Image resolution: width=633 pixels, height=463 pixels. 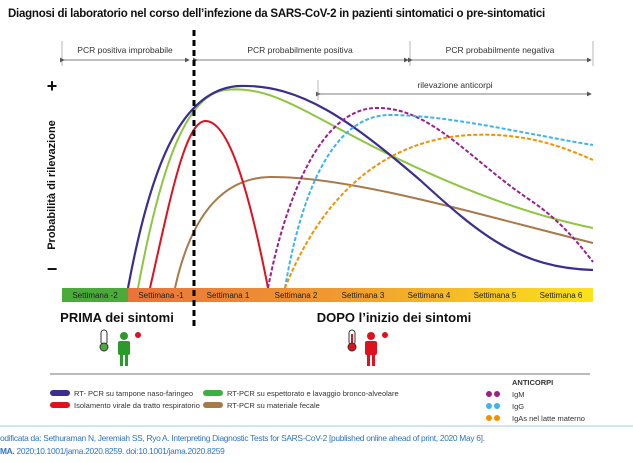 What do you see at coordinates (7, 451) in the screenshot?
I see `citation-journal: MA.` at bounding box center [7, 451].